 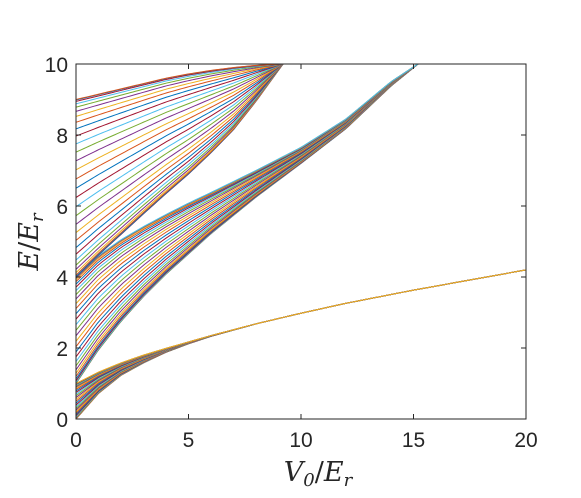 What do you see at coordinates (62, 349) in the screenshot?
I see `y-tick-label: 2` at bounding box center [62, 349].